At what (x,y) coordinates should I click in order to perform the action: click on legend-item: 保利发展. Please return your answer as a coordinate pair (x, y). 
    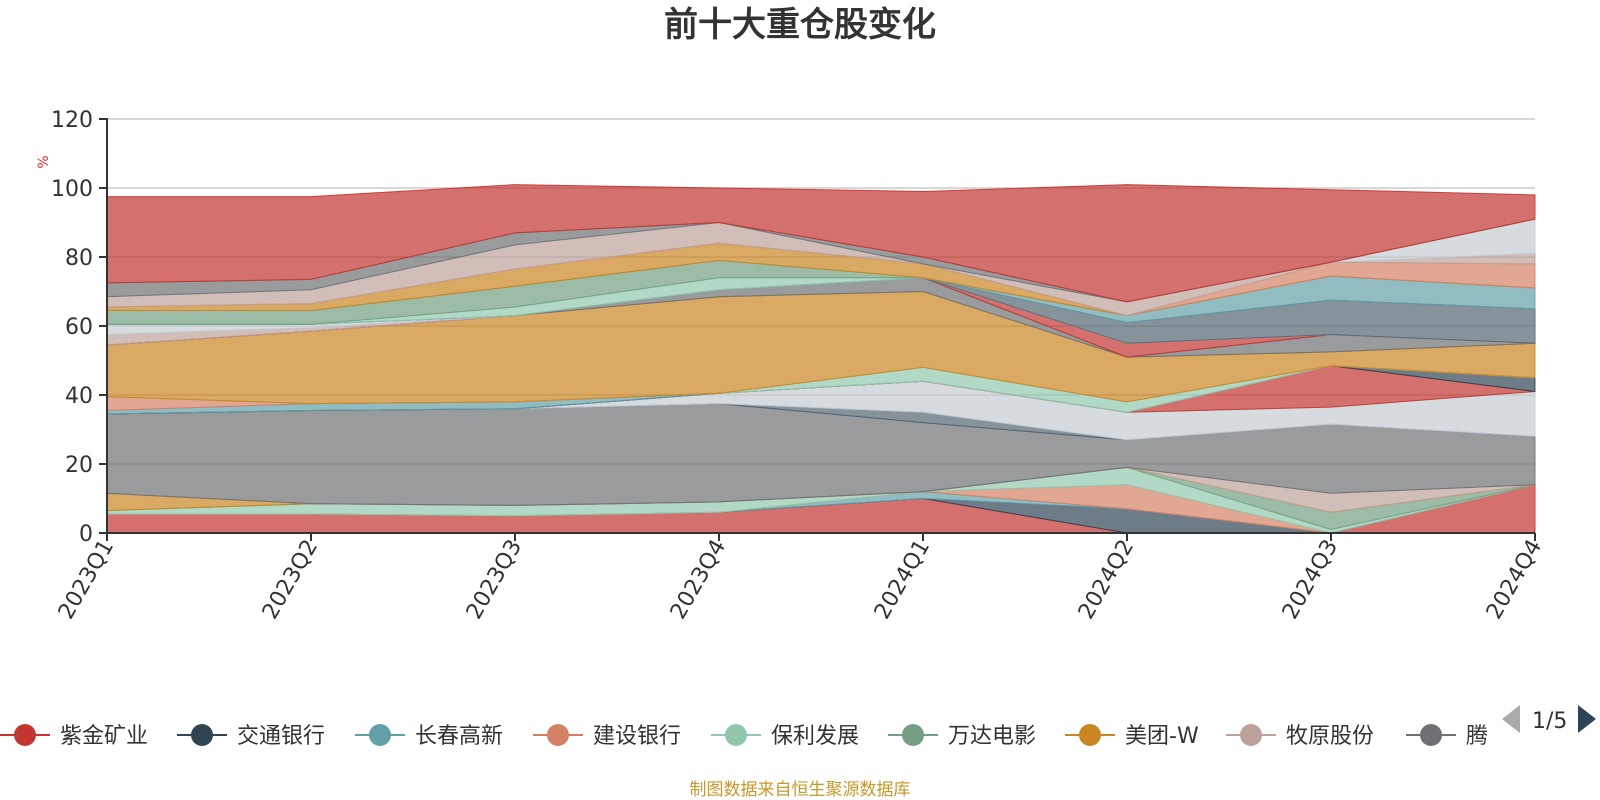
    Looking at the image, I should click on (785, 736).